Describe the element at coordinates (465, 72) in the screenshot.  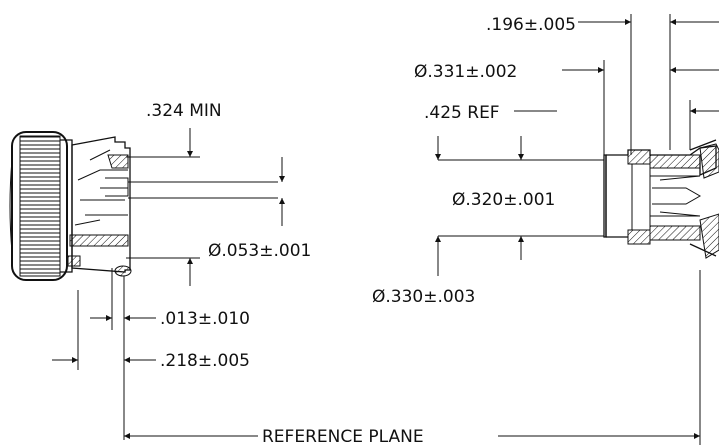
I see `svg-text: Ø.331±.002` at that location.